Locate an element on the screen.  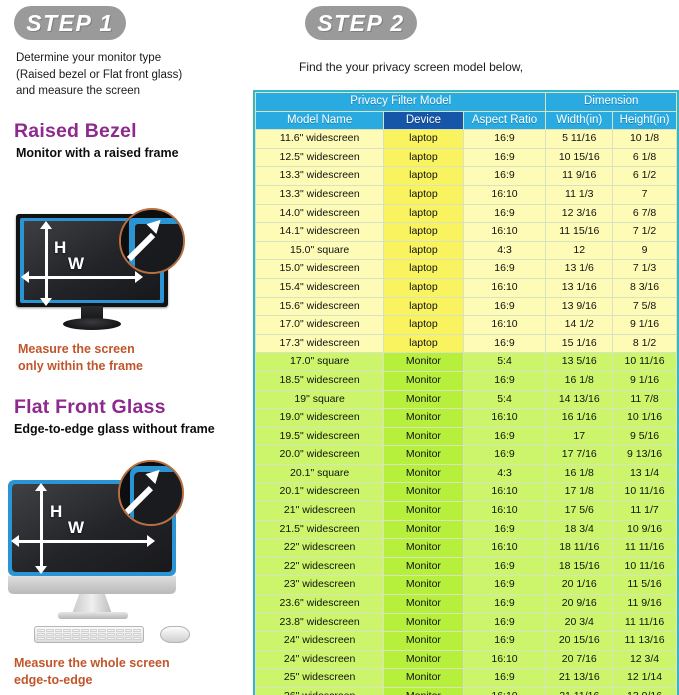
cell-height: 11 9/16 is located at coordinates (644, 604).